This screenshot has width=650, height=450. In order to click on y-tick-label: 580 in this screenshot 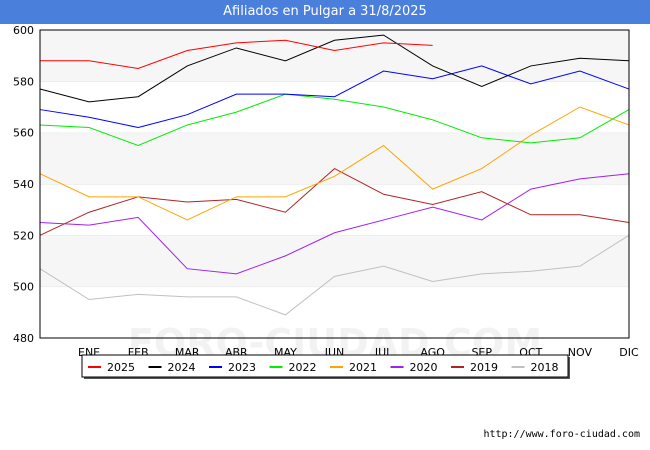, I will do `click(23, 81)`.